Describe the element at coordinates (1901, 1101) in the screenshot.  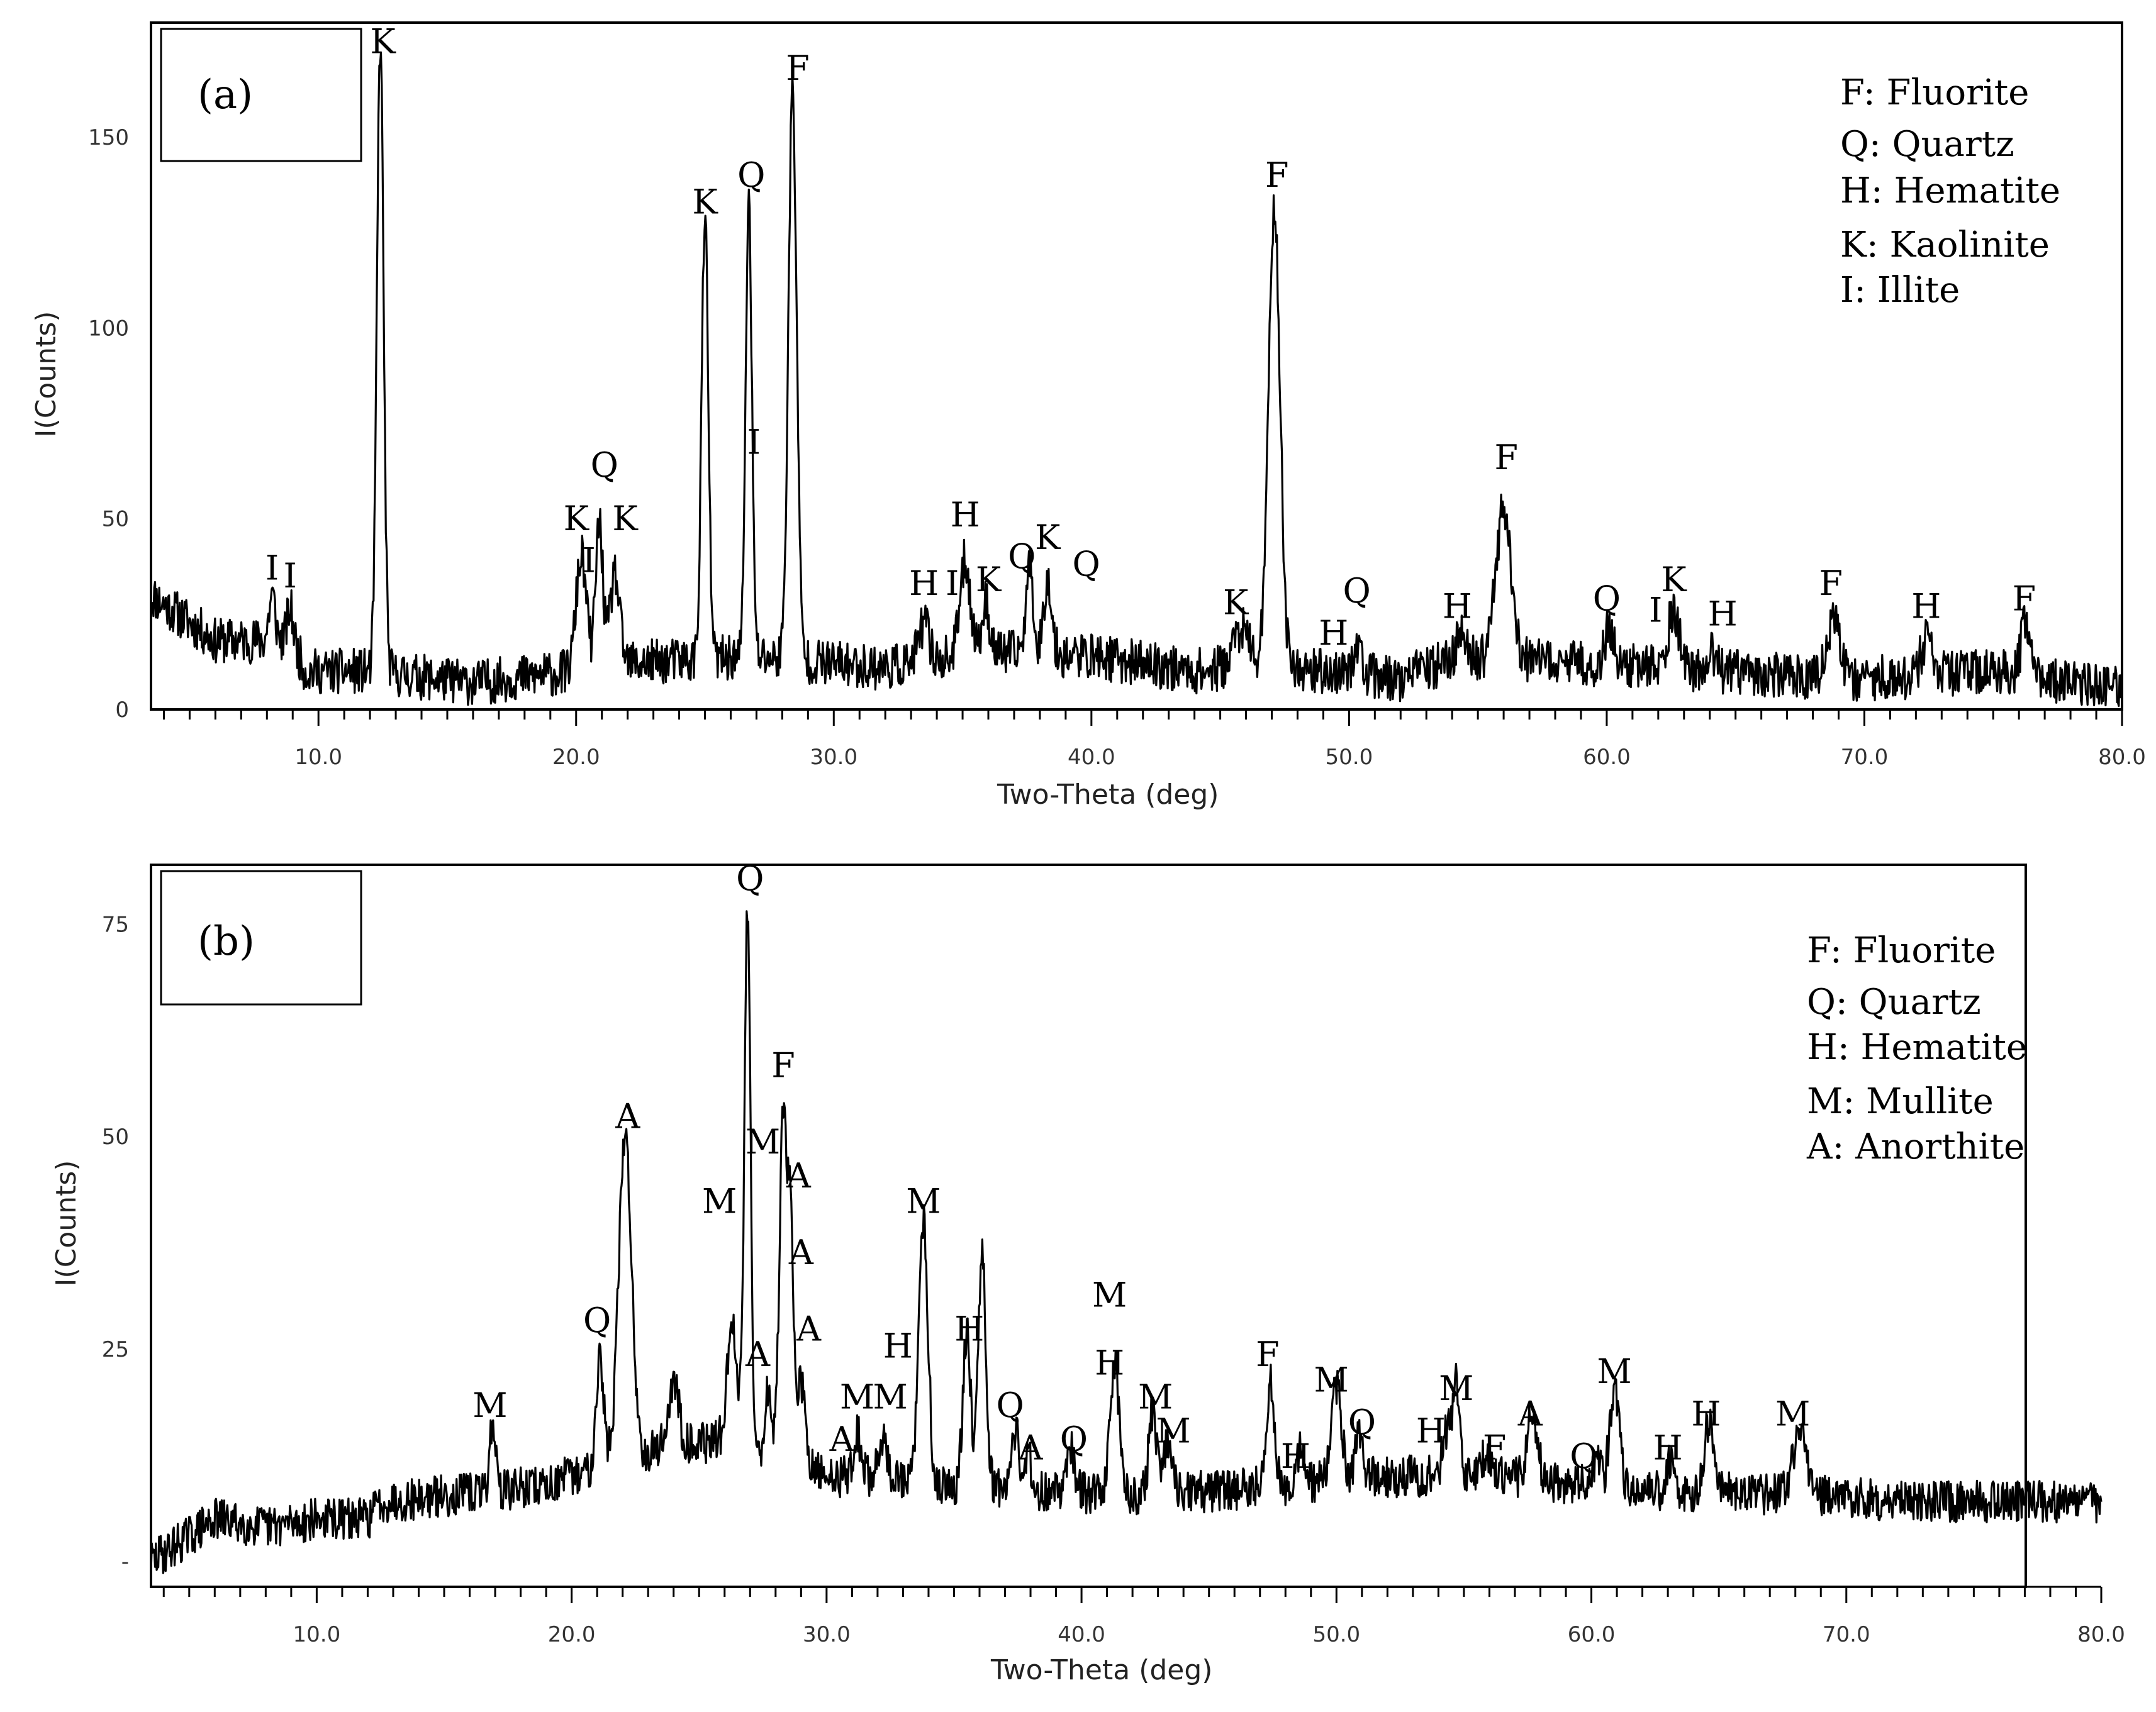
I see `legend-entry-mullite: M: Mullite` at that location.